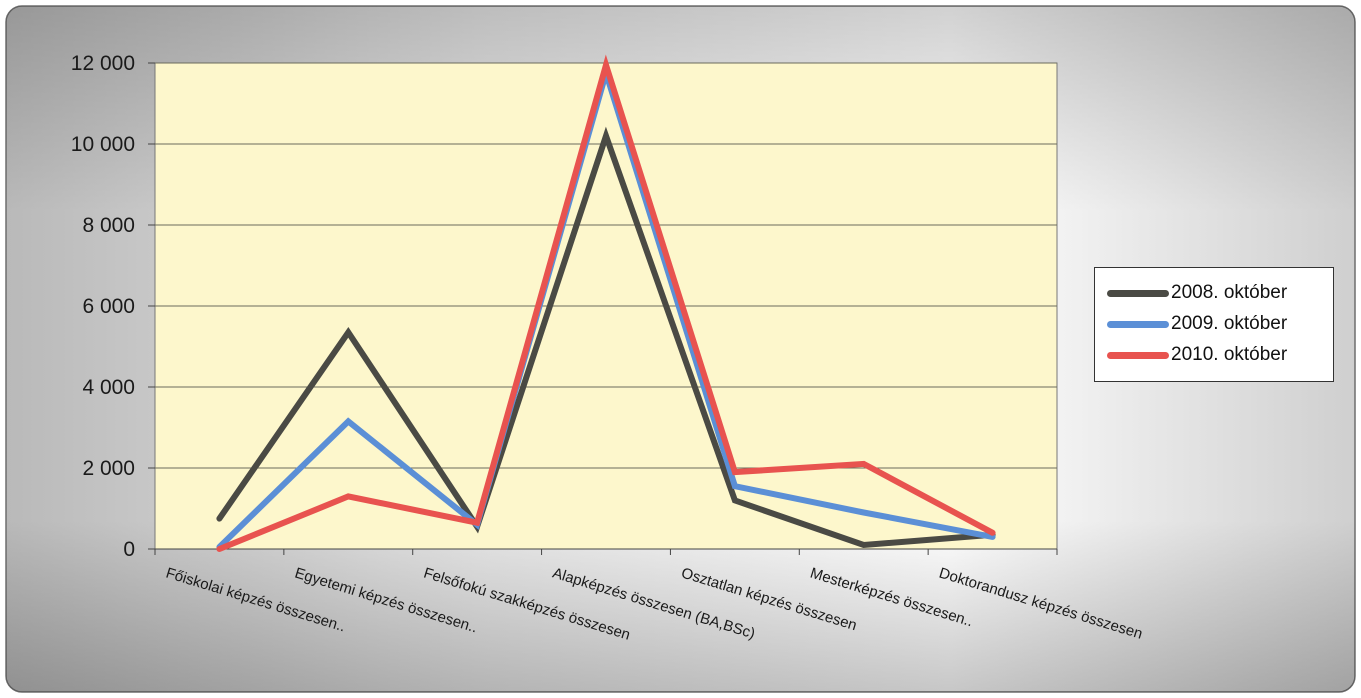  I want to click on legend-item: 2008. október, so click(1197, 293).